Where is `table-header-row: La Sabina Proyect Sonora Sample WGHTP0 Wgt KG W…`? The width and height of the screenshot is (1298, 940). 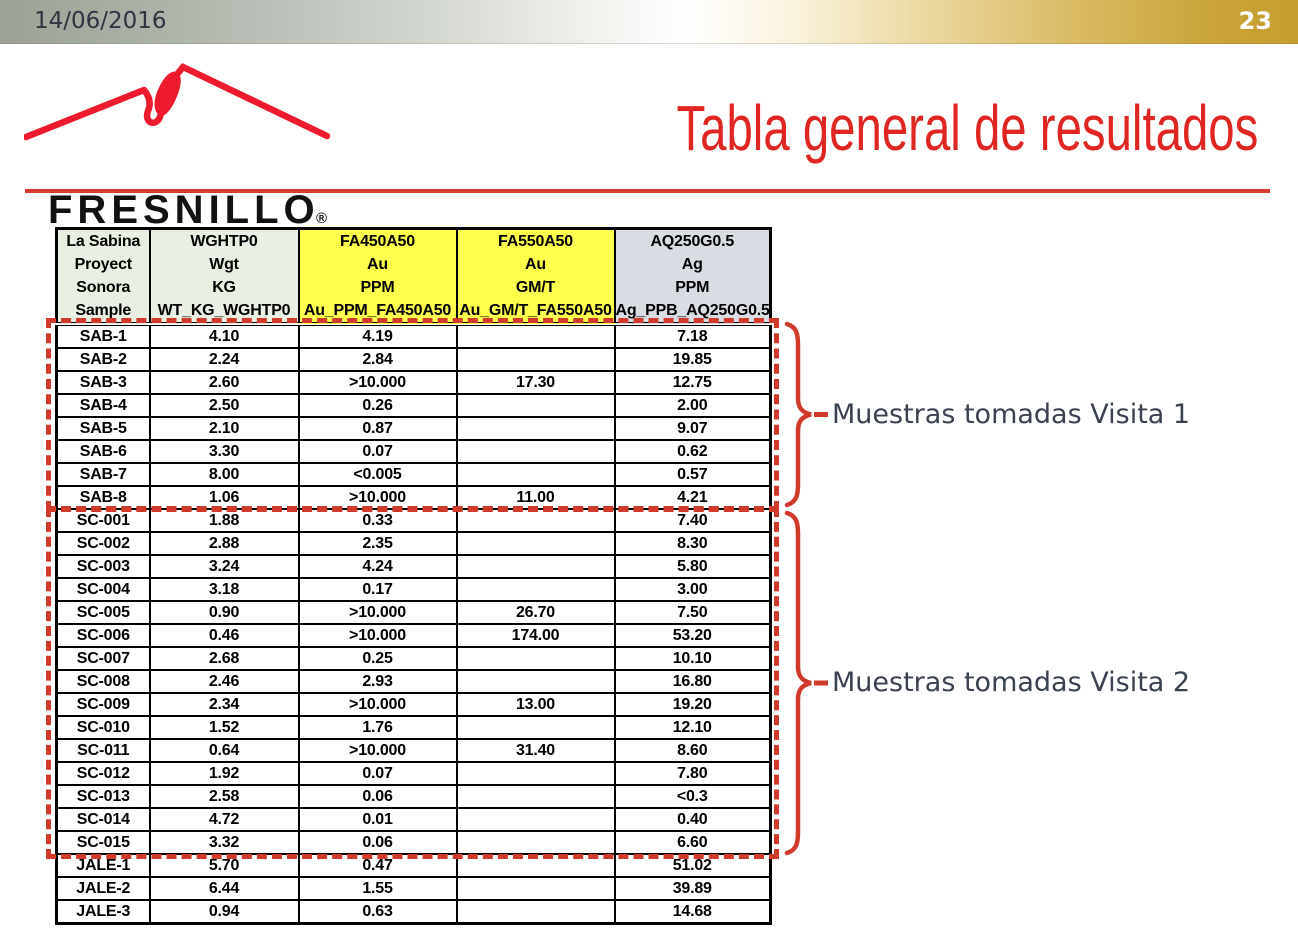 table-header-row: La Sabina Proyect Sonora Sample WGHTP0 Wgt KG W… is located at coordinates (413, 276).